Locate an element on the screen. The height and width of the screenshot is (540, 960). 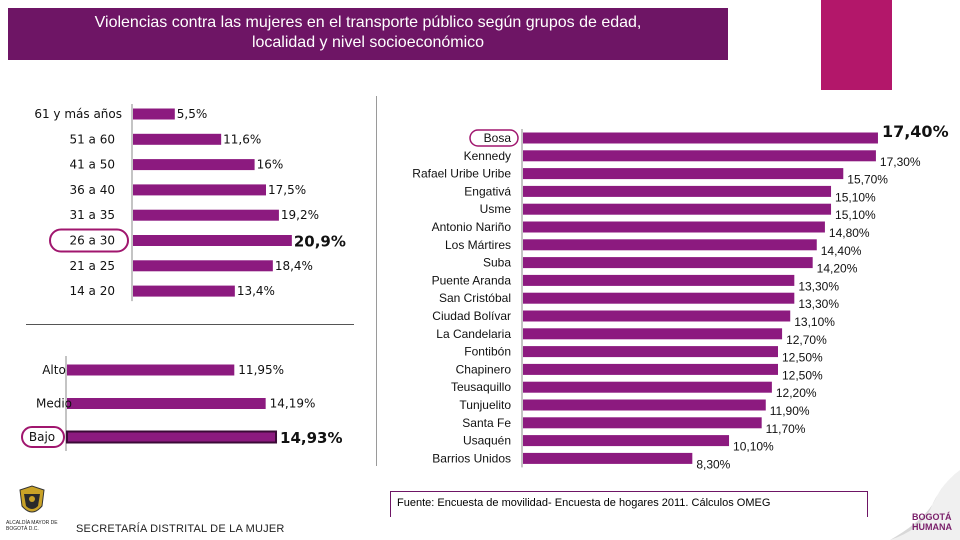
locality-value-label-11: 12,70% is located at coordinates (806, 340).